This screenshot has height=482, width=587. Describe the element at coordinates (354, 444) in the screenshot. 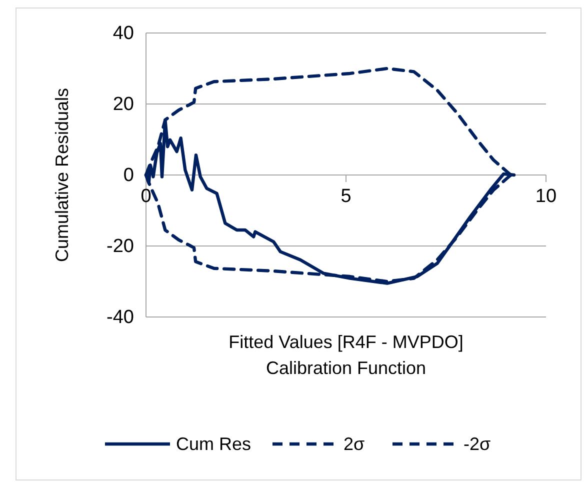

I see `legend-label: 2σ` at that location.